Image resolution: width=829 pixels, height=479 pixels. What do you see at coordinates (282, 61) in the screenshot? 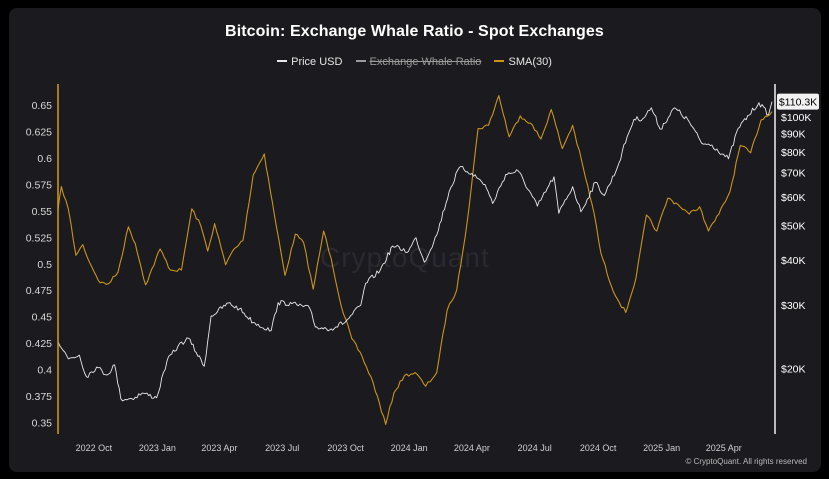
I see `legend-swatch-price` at bounding box center [282, 61].